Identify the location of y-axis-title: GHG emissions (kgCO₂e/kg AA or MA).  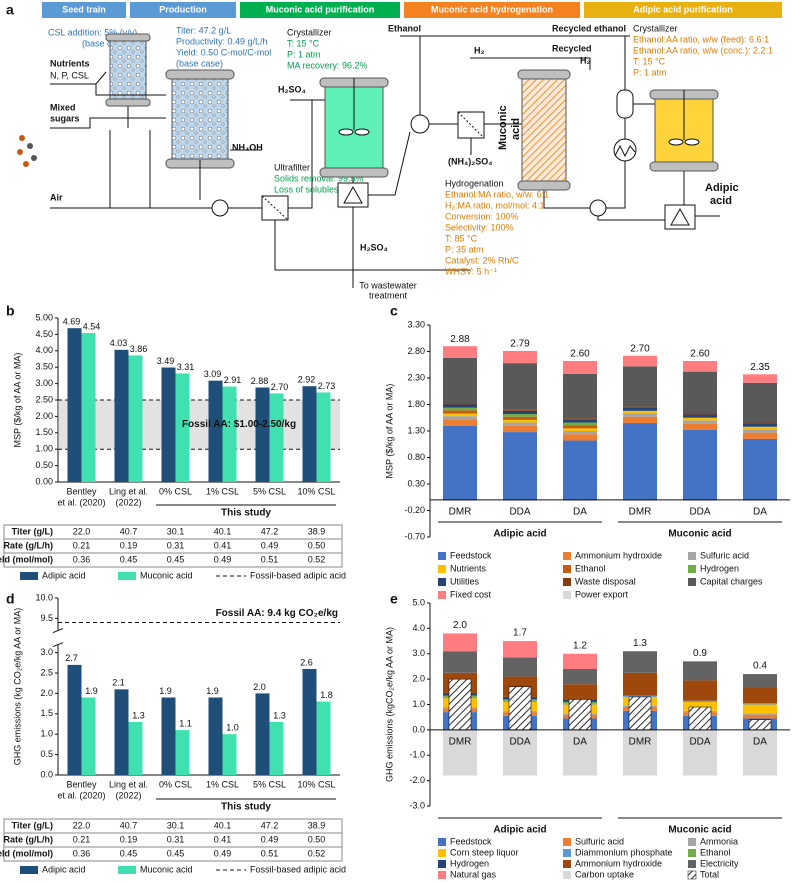
(389, 704).